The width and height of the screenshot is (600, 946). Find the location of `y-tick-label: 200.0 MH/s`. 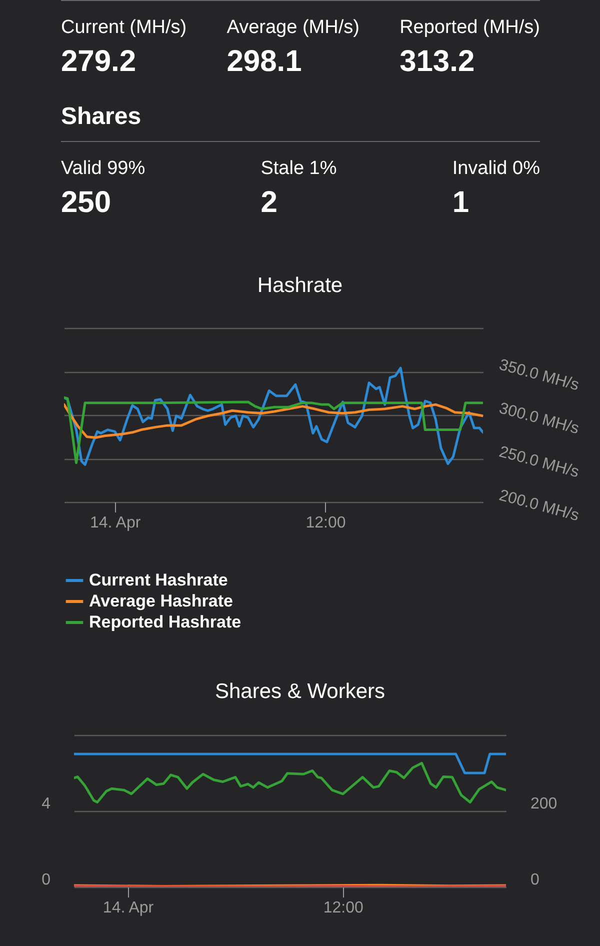

y-tick-label: 200.0 MH/s is located at coordinates (539, 506).